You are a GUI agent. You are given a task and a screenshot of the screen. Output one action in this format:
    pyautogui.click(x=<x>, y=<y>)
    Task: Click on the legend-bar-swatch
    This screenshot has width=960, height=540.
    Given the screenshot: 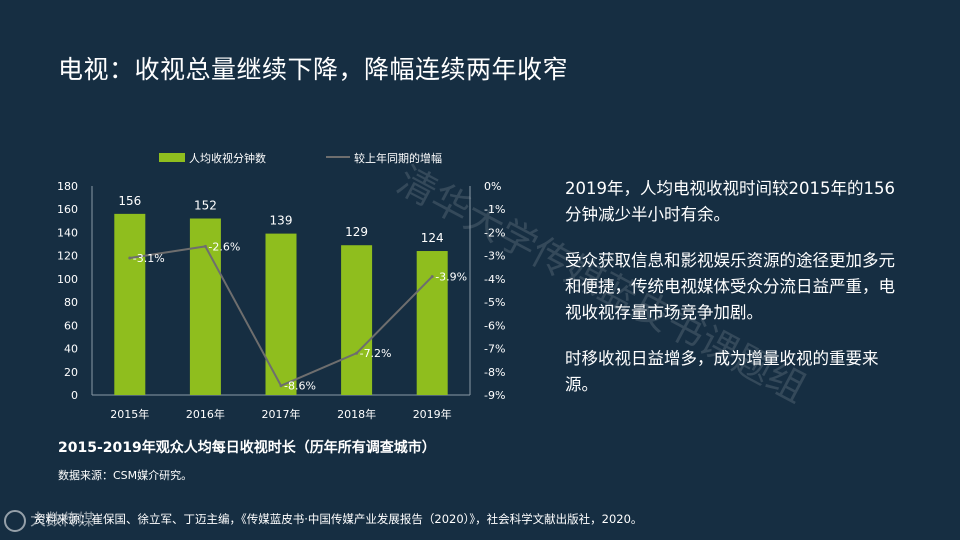 What is the action you would take?
    pyautogui.click(x=172, y=157)
    